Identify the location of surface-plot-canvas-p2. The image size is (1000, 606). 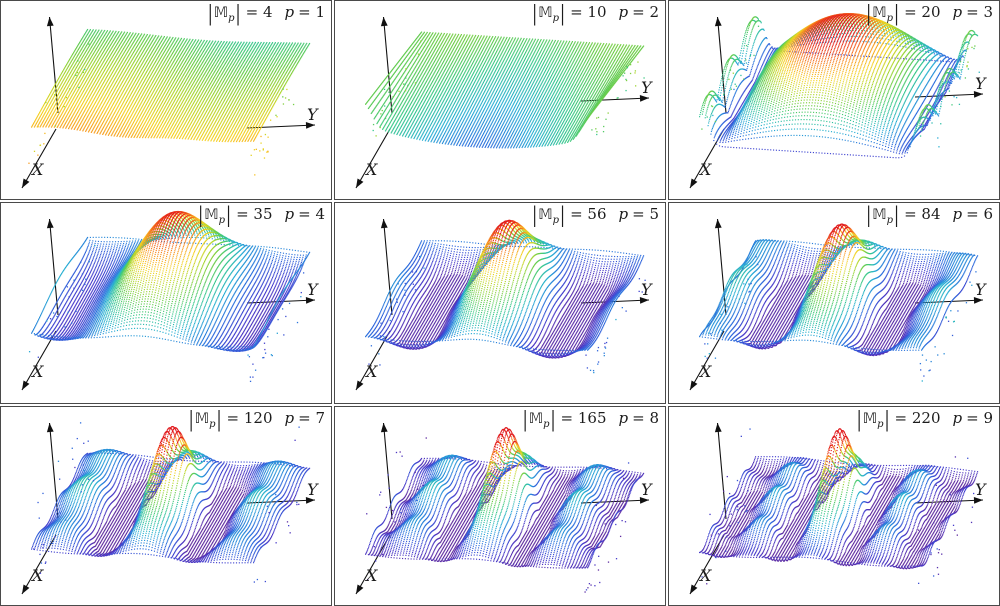
(500, 100).